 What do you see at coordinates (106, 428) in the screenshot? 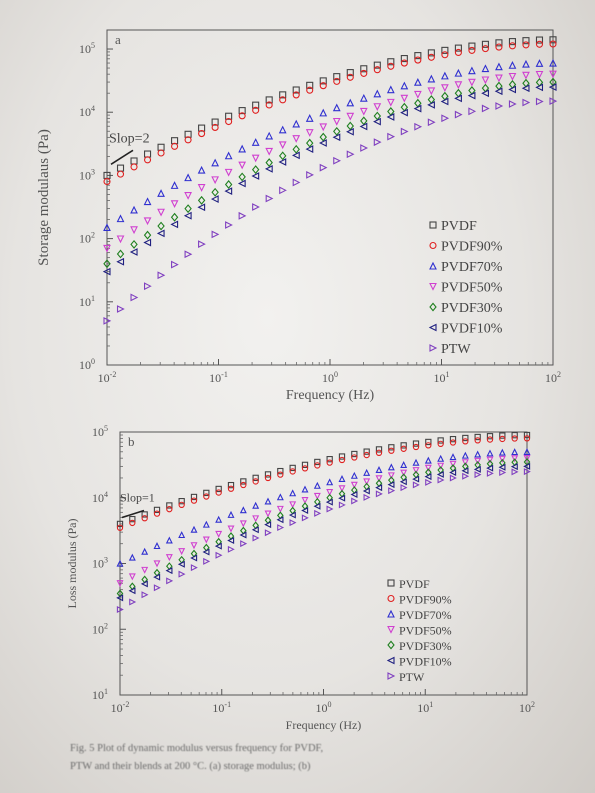
I see `y-tick-exp: 5` at bounding box center [106, 428].